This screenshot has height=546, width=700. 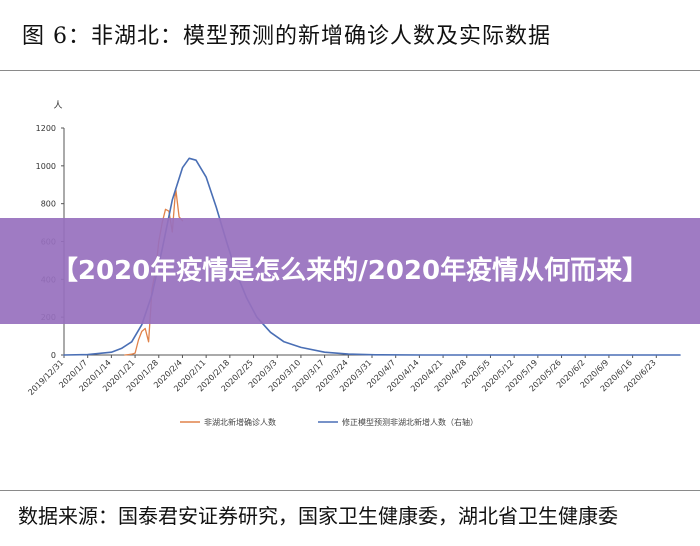 What do you see at coordinates (350, 490) in the screenshot?
I see `bottom-divider` at bounding box center [350, 490].